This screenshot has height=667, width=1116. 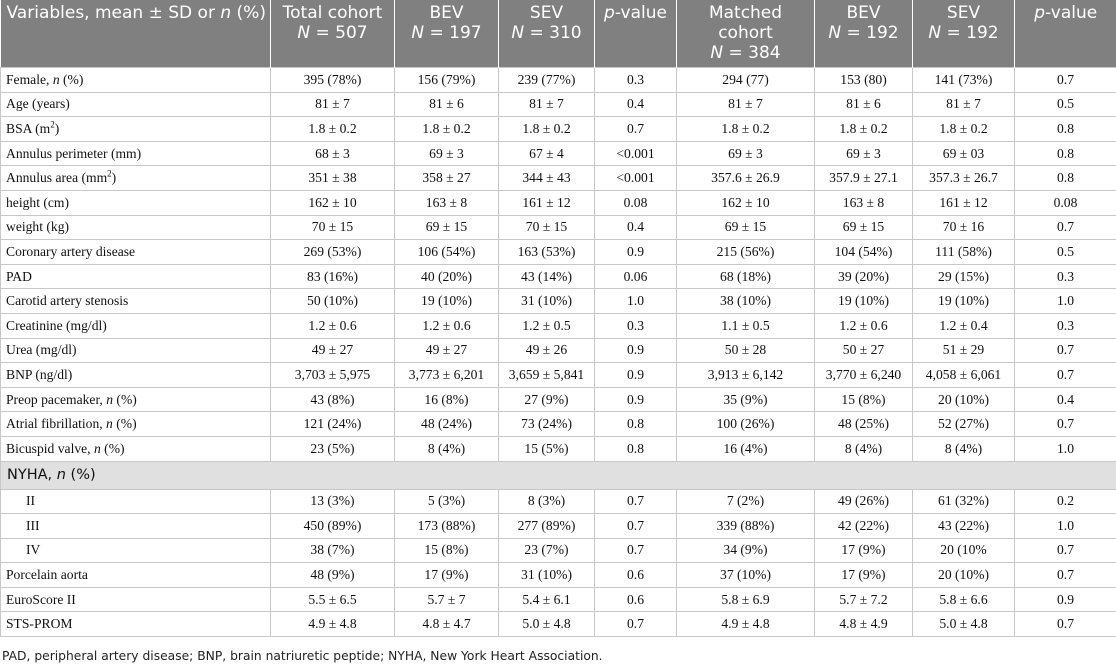 I want to click on table-cell: 4.9 ± 4.8, so click(x=332, y=624).